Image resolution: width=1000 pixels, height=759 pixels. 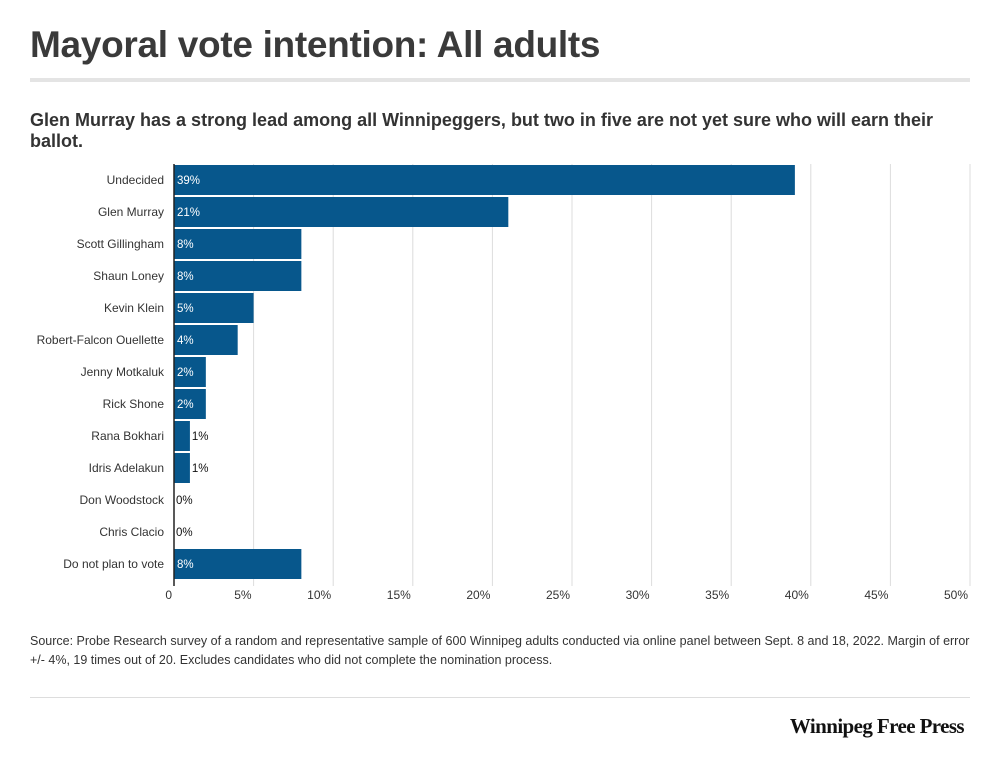 I want to click on value-label: 4%, so click(x=185, y=341).